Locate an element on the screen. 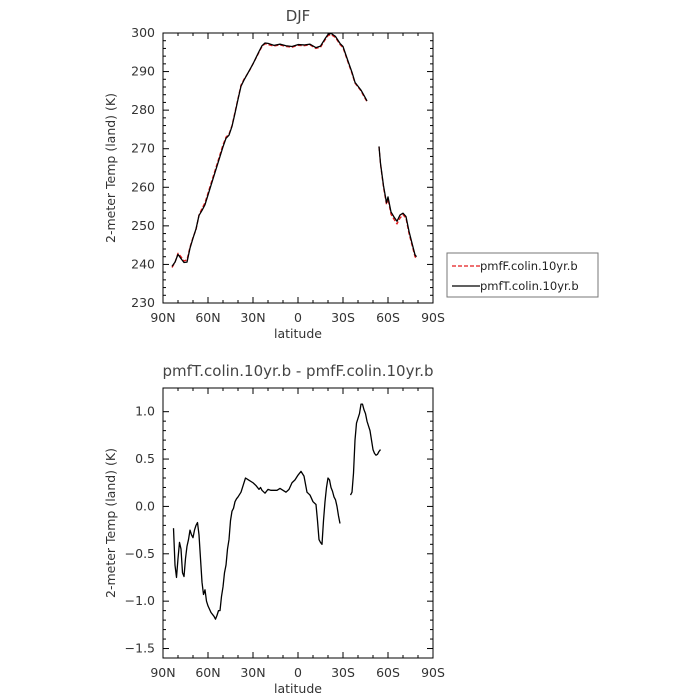 This screenshot has height=700, width=700. legend-box is located at coordinates (522, 275).